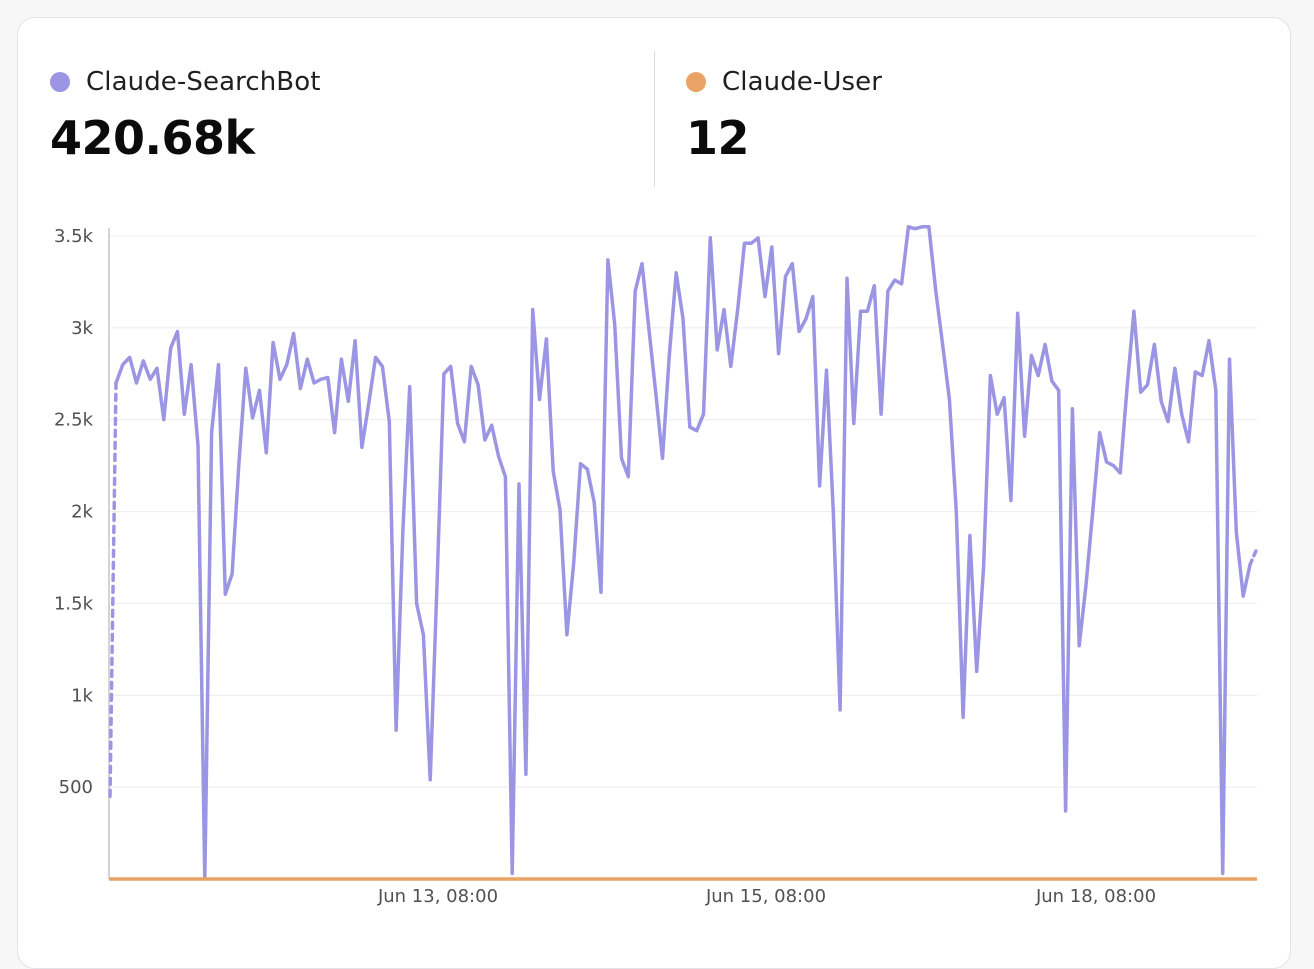 The height and width of the screenshot is (969, 1314). I want to click on y-tick-label: 2k, so click(82, 512).